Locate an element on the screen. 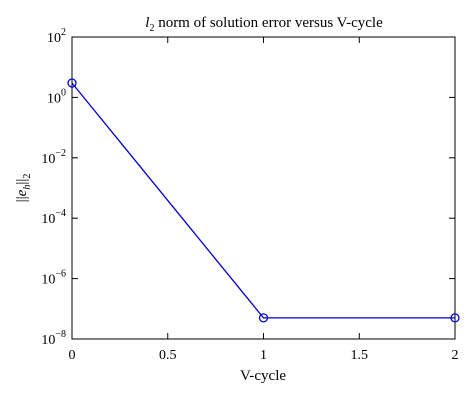  y-label-close: || is located at coordinates (22, 182).